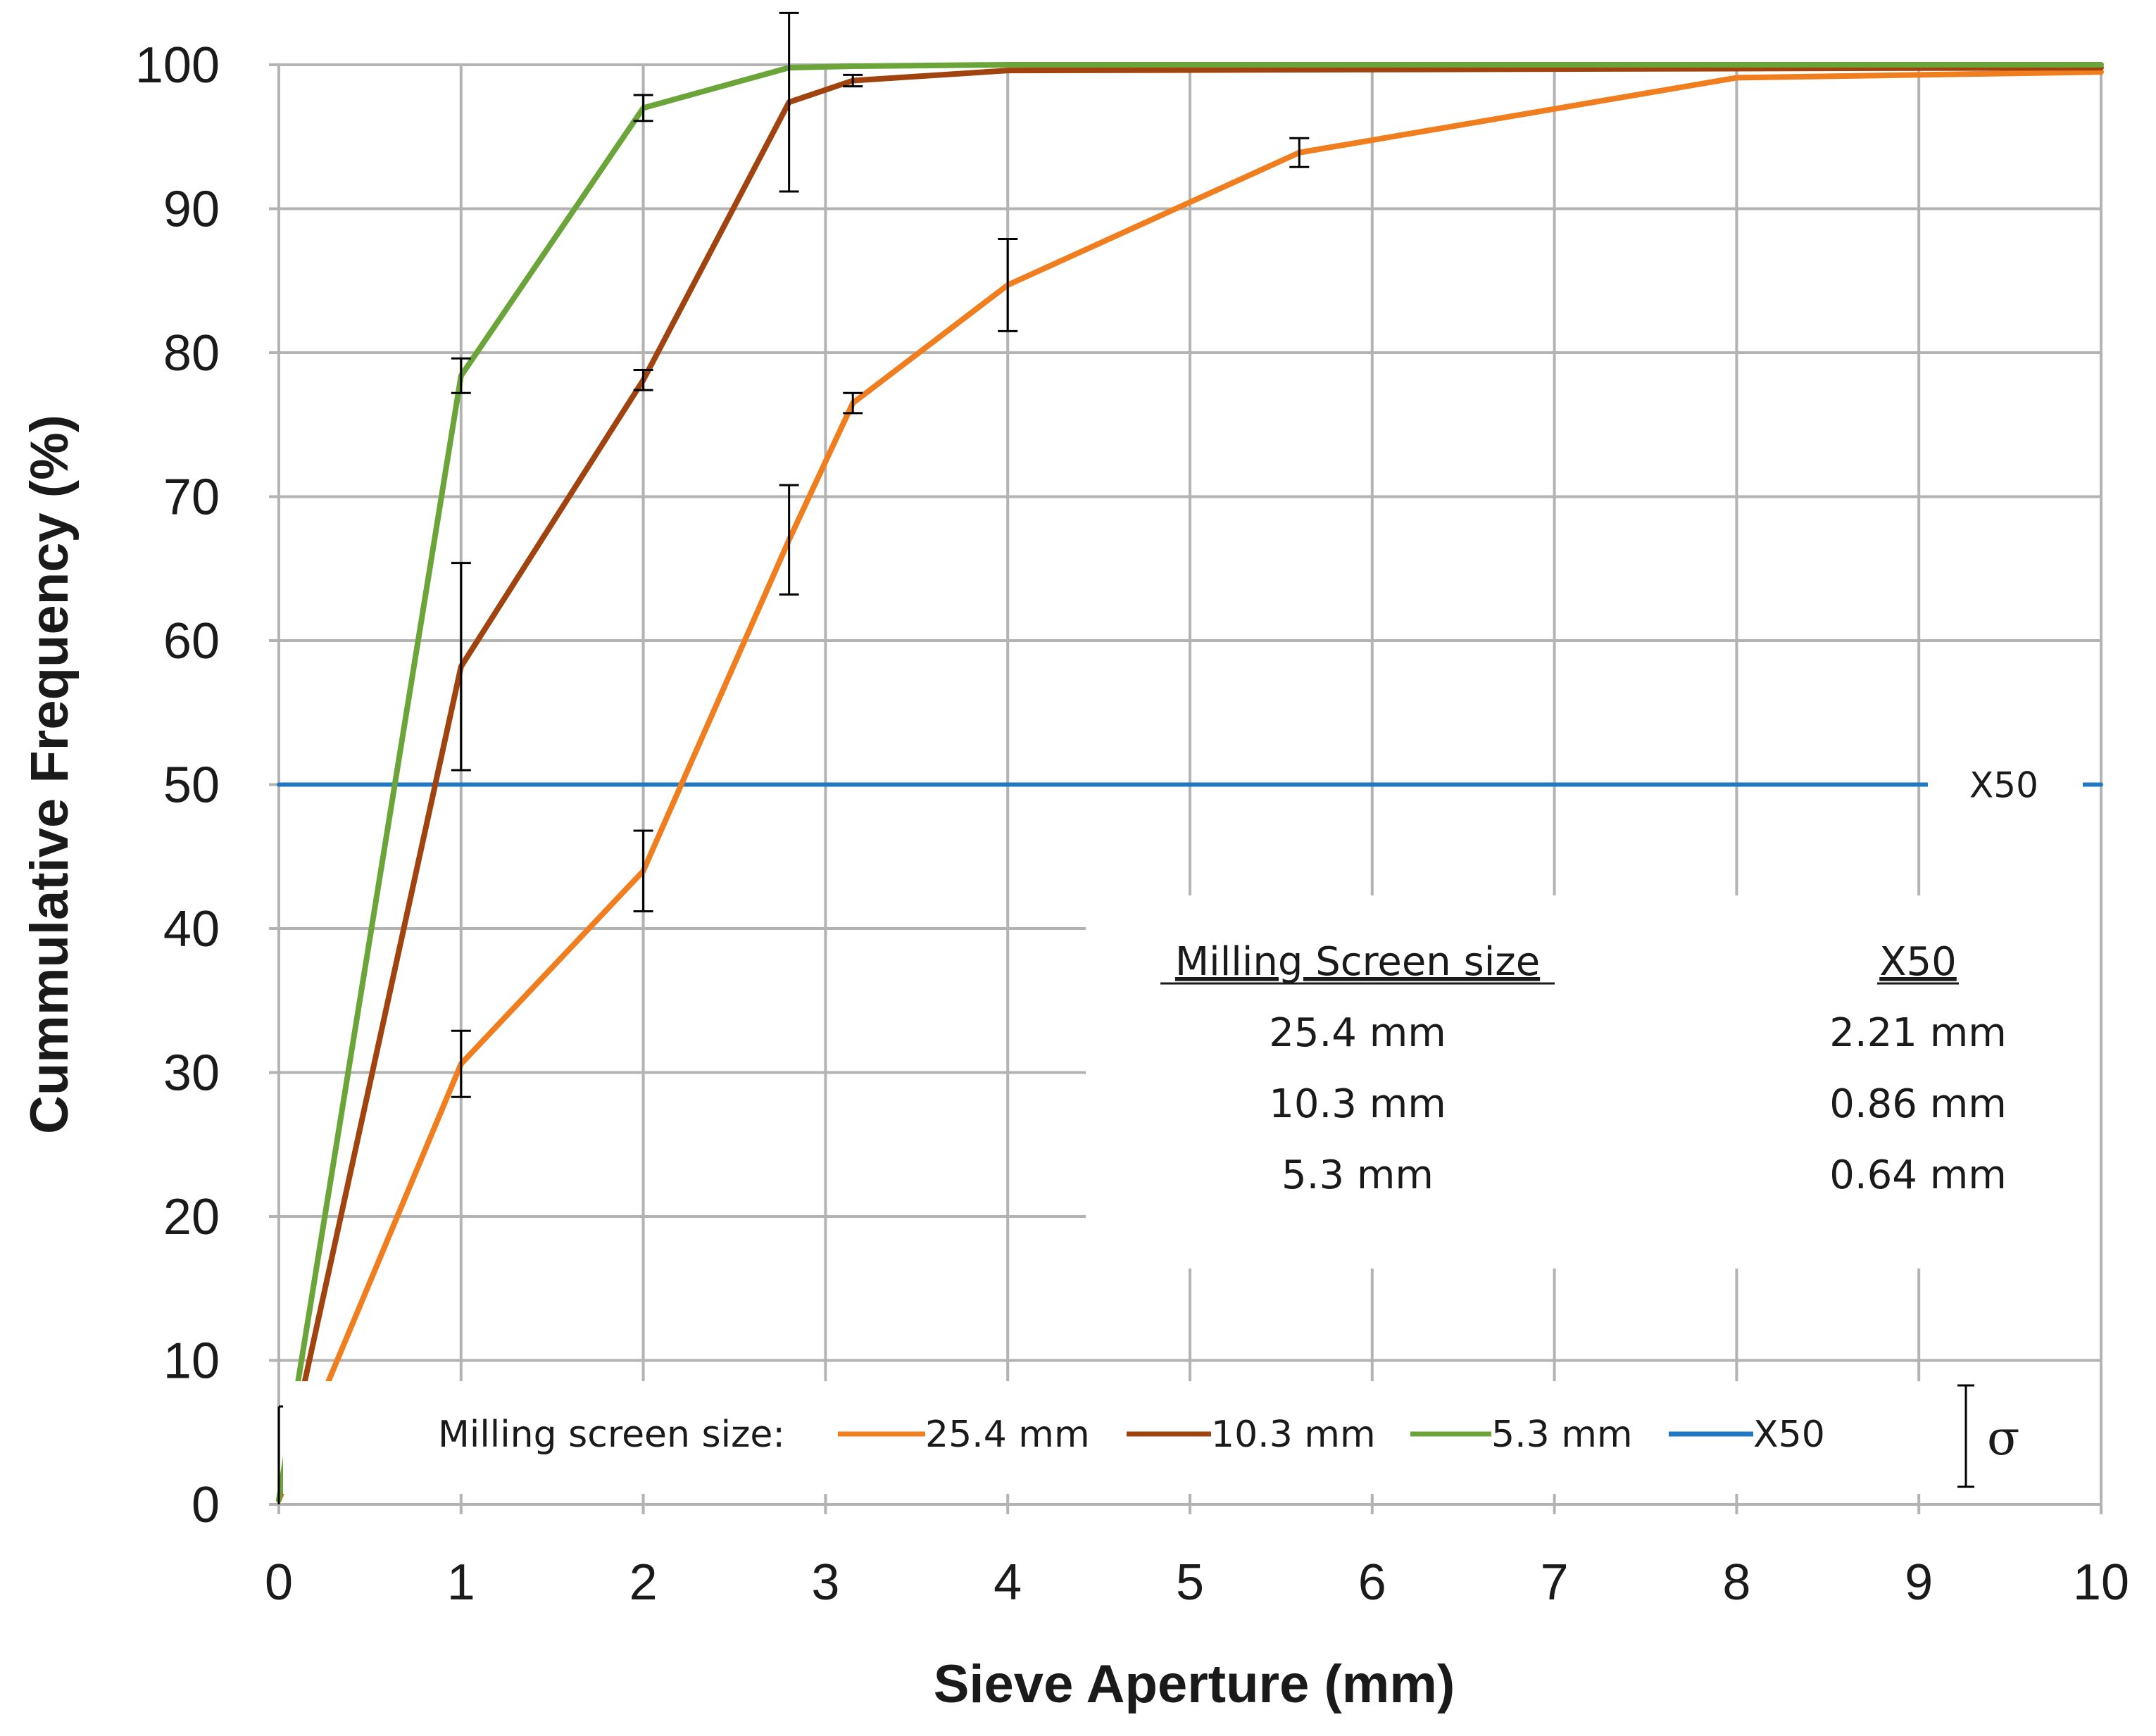  What do you see at coordinates (191, 1073) in the screenshot?
I see `y-tick-label: 30` at bounding box center [191, 1073].